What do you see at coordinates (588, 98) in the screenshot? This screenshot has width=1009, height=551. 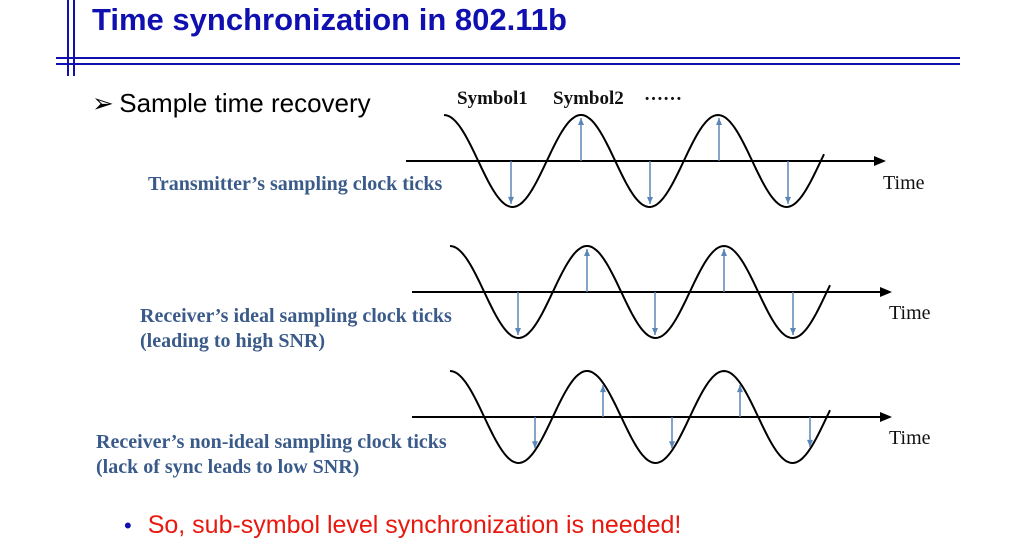 I see `symbol2-label: Symbol2` at bounding box center [588, 98].